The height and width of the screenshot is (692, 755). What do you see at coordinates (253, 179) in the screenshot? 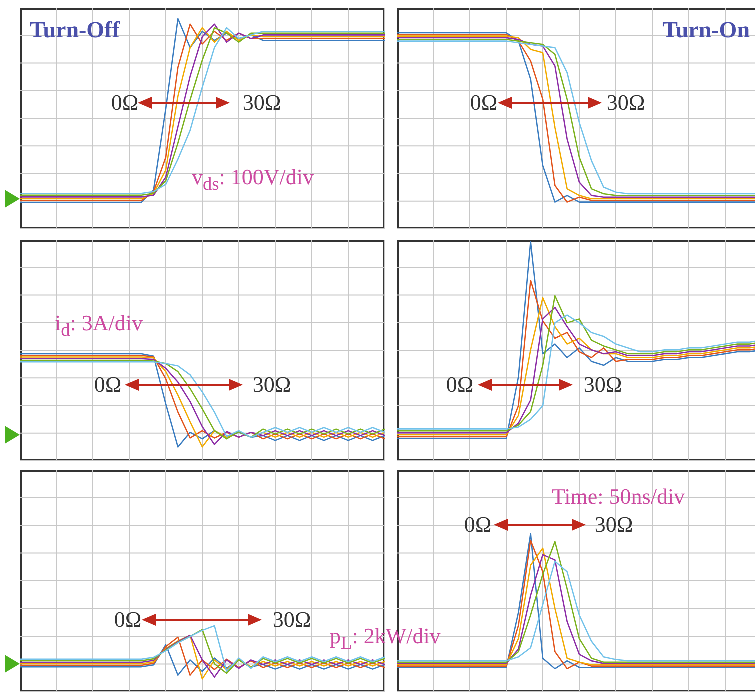
I see `annotation: v$_{ds}$: 100V/div` at bounding box center [253, 179].